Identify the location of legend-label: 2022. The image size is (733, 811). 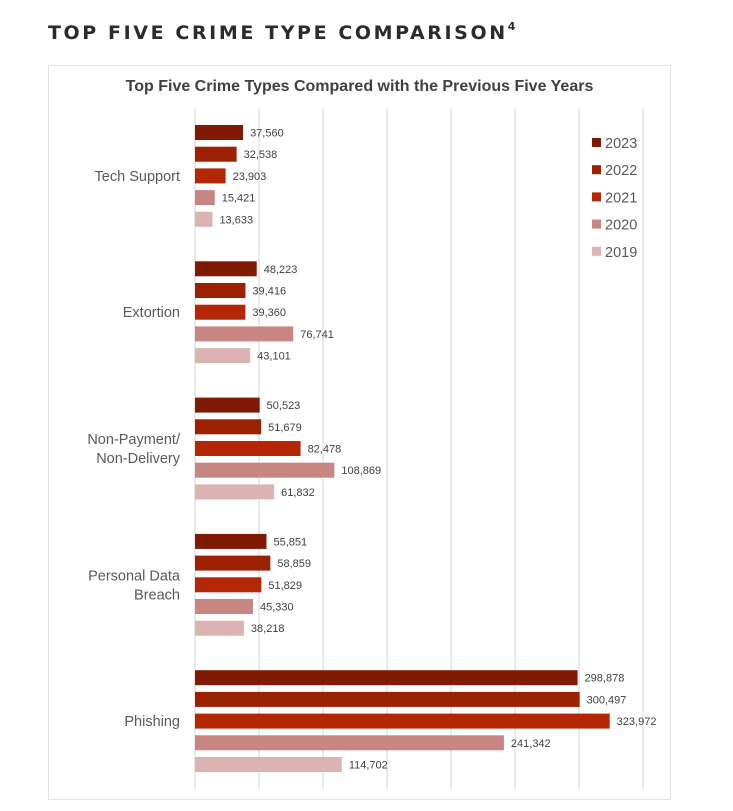
(621, 171).